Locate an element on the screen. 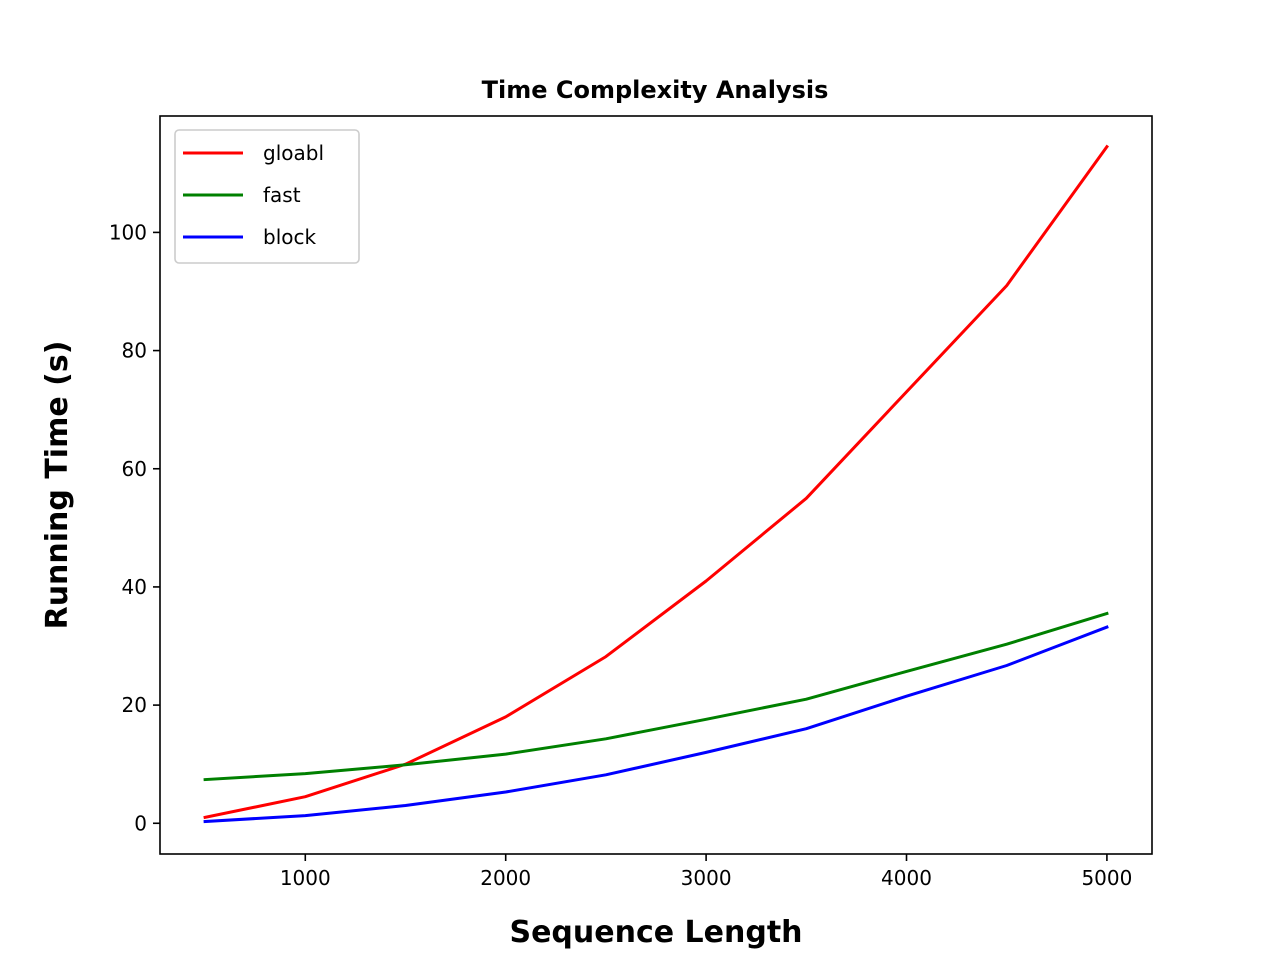 The width and height of the screenshot is (1280, 960). x-tick-label: 1000 is located at coordinates (305, 878).